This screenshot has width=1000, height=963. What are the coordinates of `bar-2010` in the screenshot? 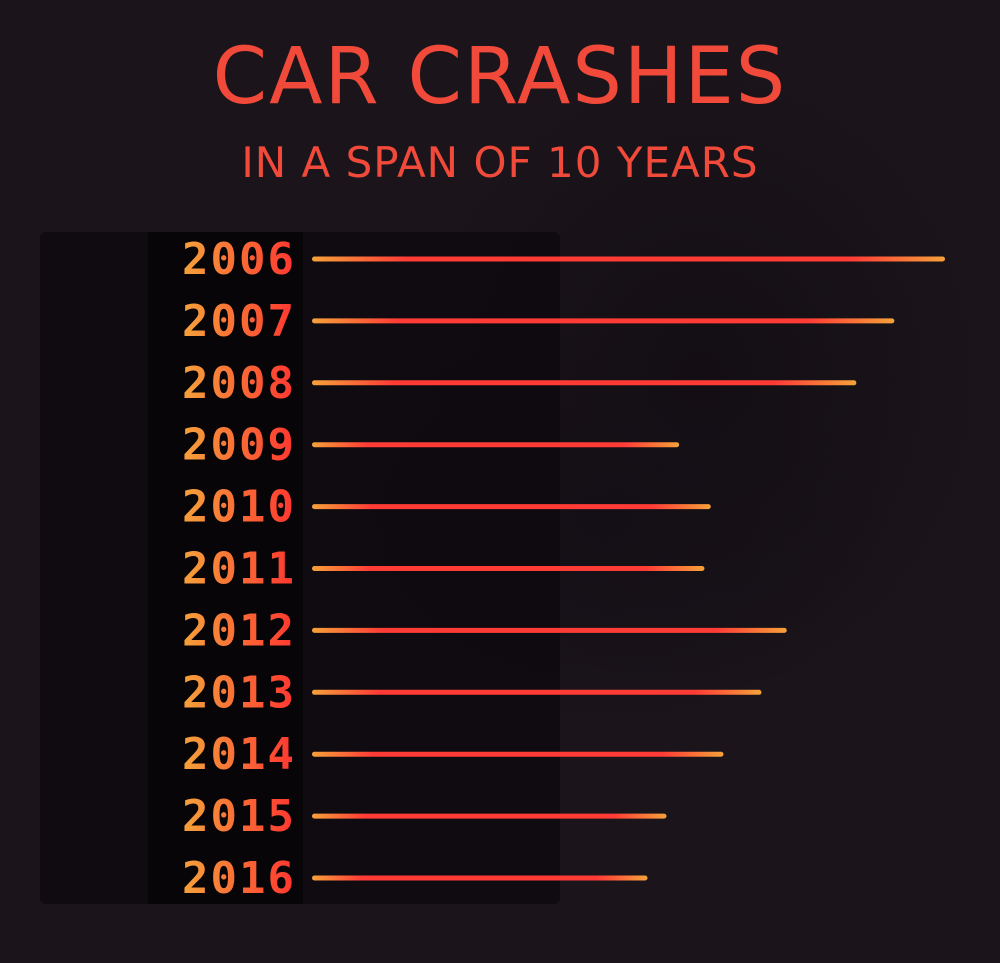 It's located at (511, 507).